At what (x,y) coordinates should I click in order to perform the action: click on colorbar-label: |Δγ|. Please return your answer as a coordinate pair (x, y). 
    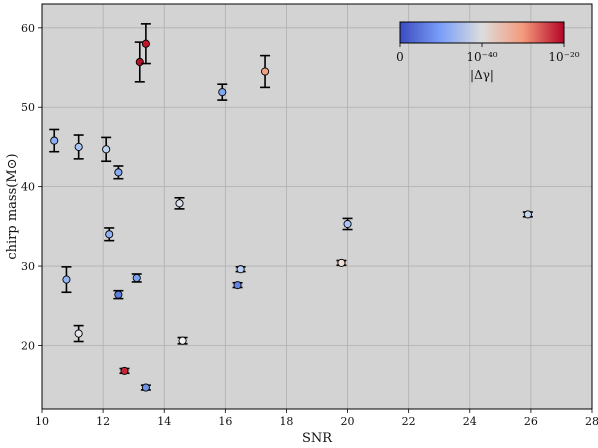
    Looking at the image, I should click on (482, 75).